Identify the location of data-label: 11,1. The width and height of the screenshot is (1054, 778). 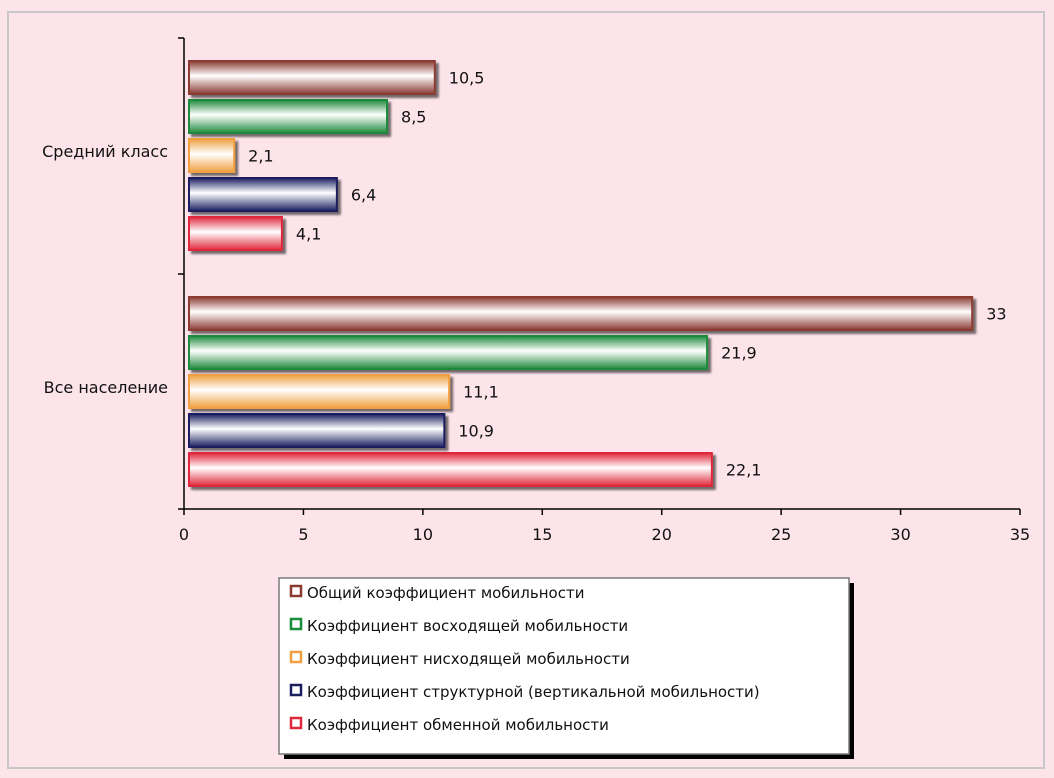
(481, 392).